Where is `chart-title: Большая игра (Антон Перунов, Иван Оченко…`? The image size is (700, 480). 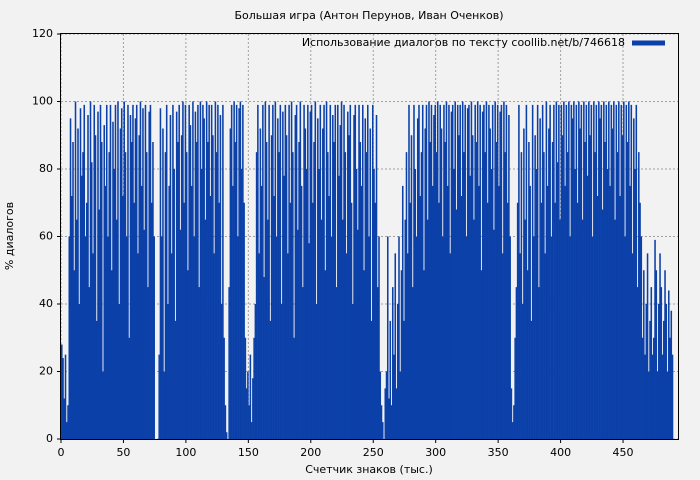 chart-title: Большая игра (Антон Перунов, Иван Оченко… is located at coordinates (368, 15).